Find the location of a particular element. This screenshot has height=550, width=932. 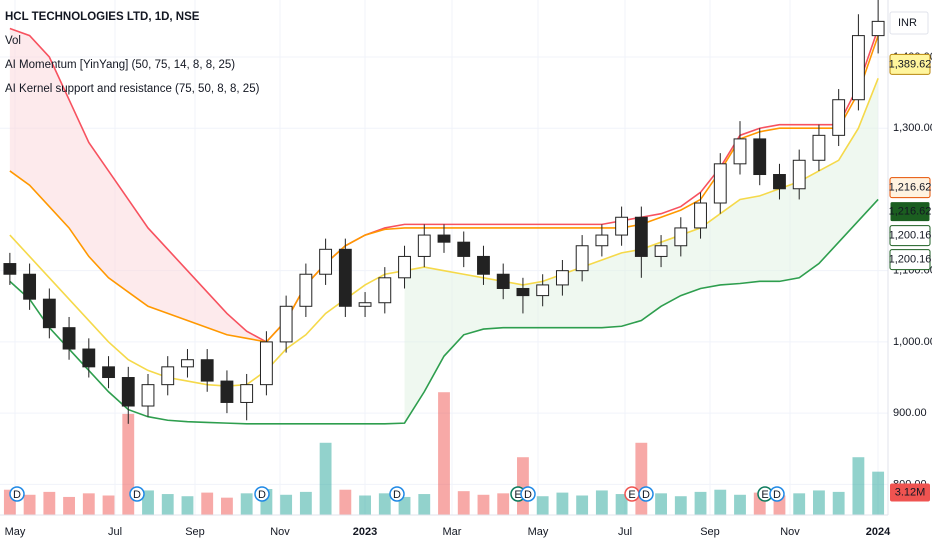

currency: INR is located at coordinates (907, 23).